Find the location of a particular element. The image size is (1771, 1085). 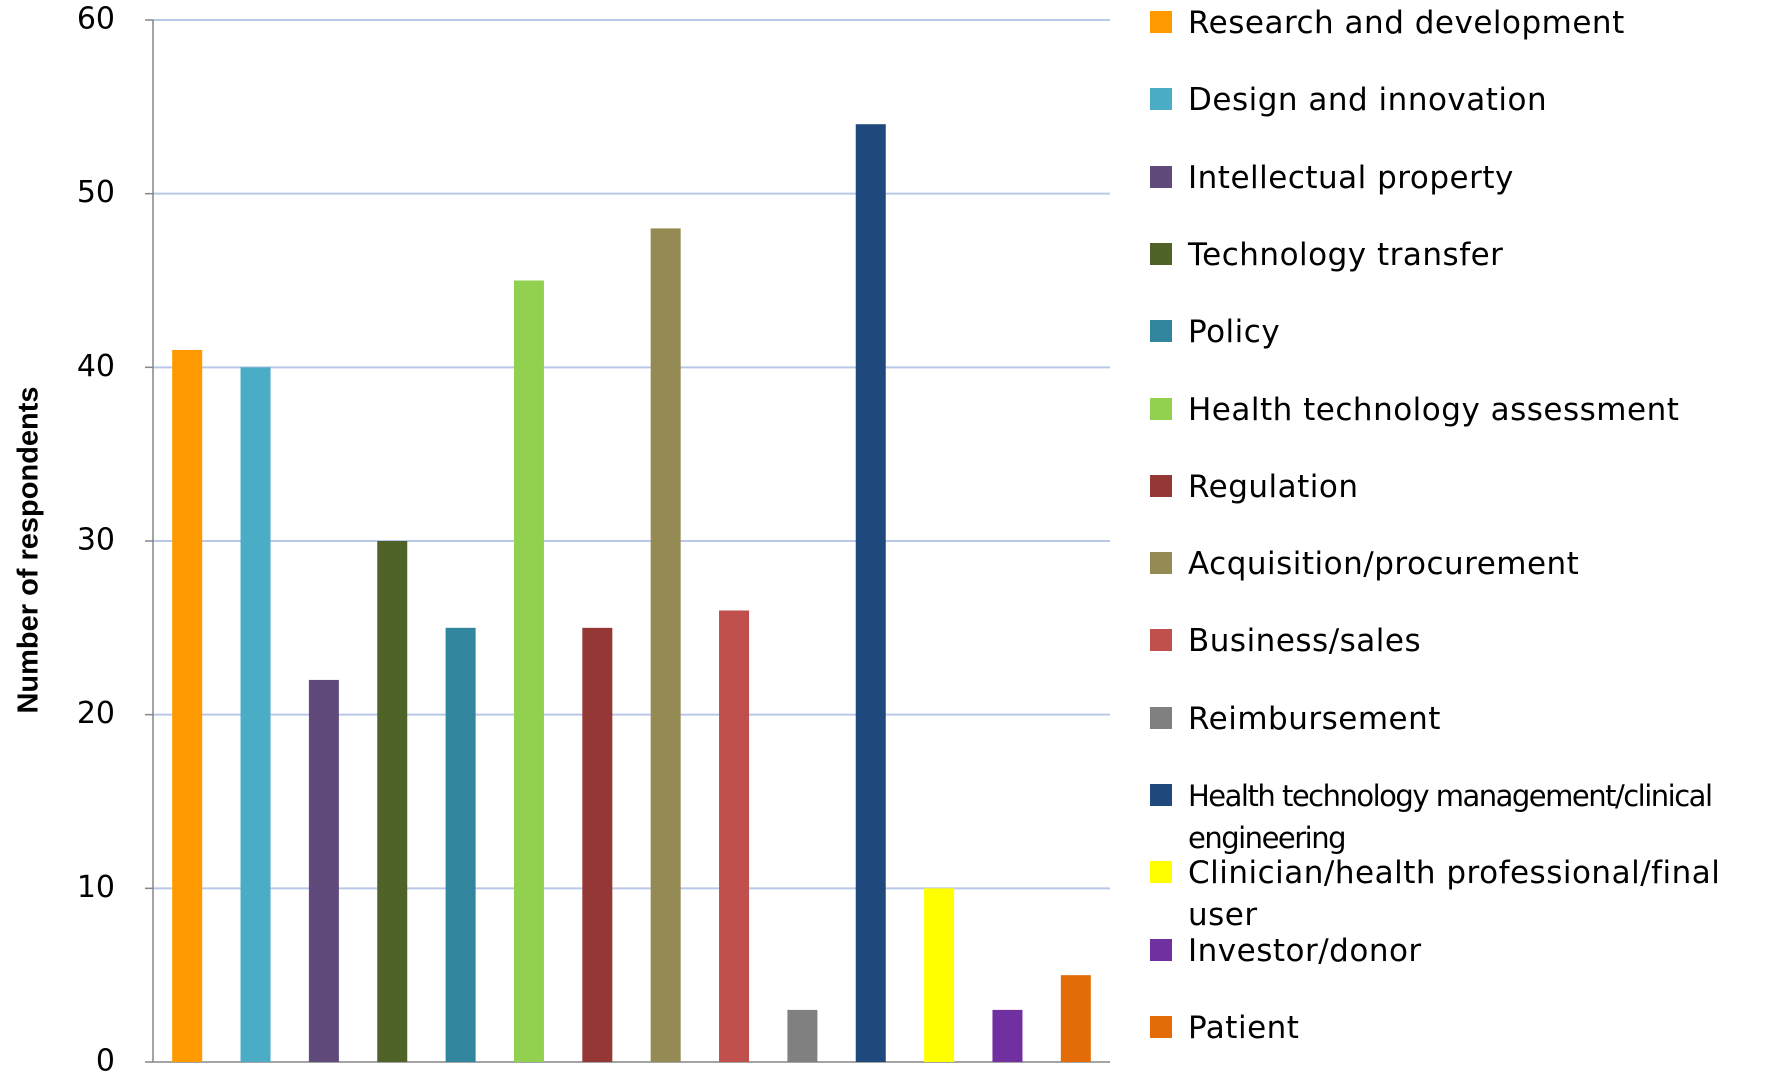

legend-label: Design and innovation is located at coordinates (1368, 100).